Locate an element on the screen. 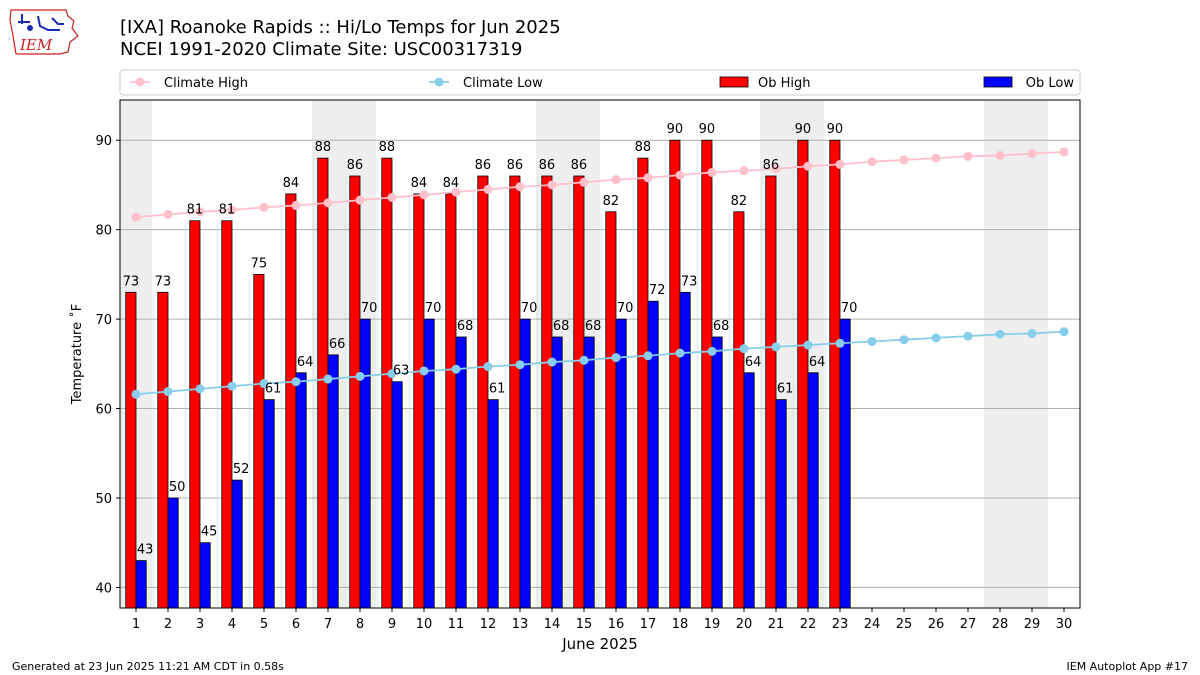  x-tick-label: 18 is located at coordinates (680, 624).